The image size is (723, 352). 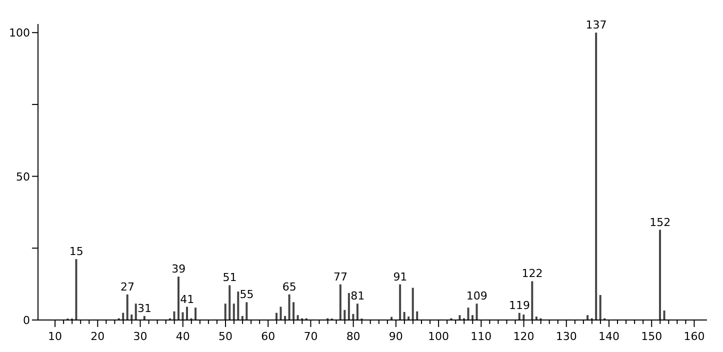 What do you see at coordinates (187, 299) in the screenshot?
I see `annotation: 41` at bounding box center [187, 299].